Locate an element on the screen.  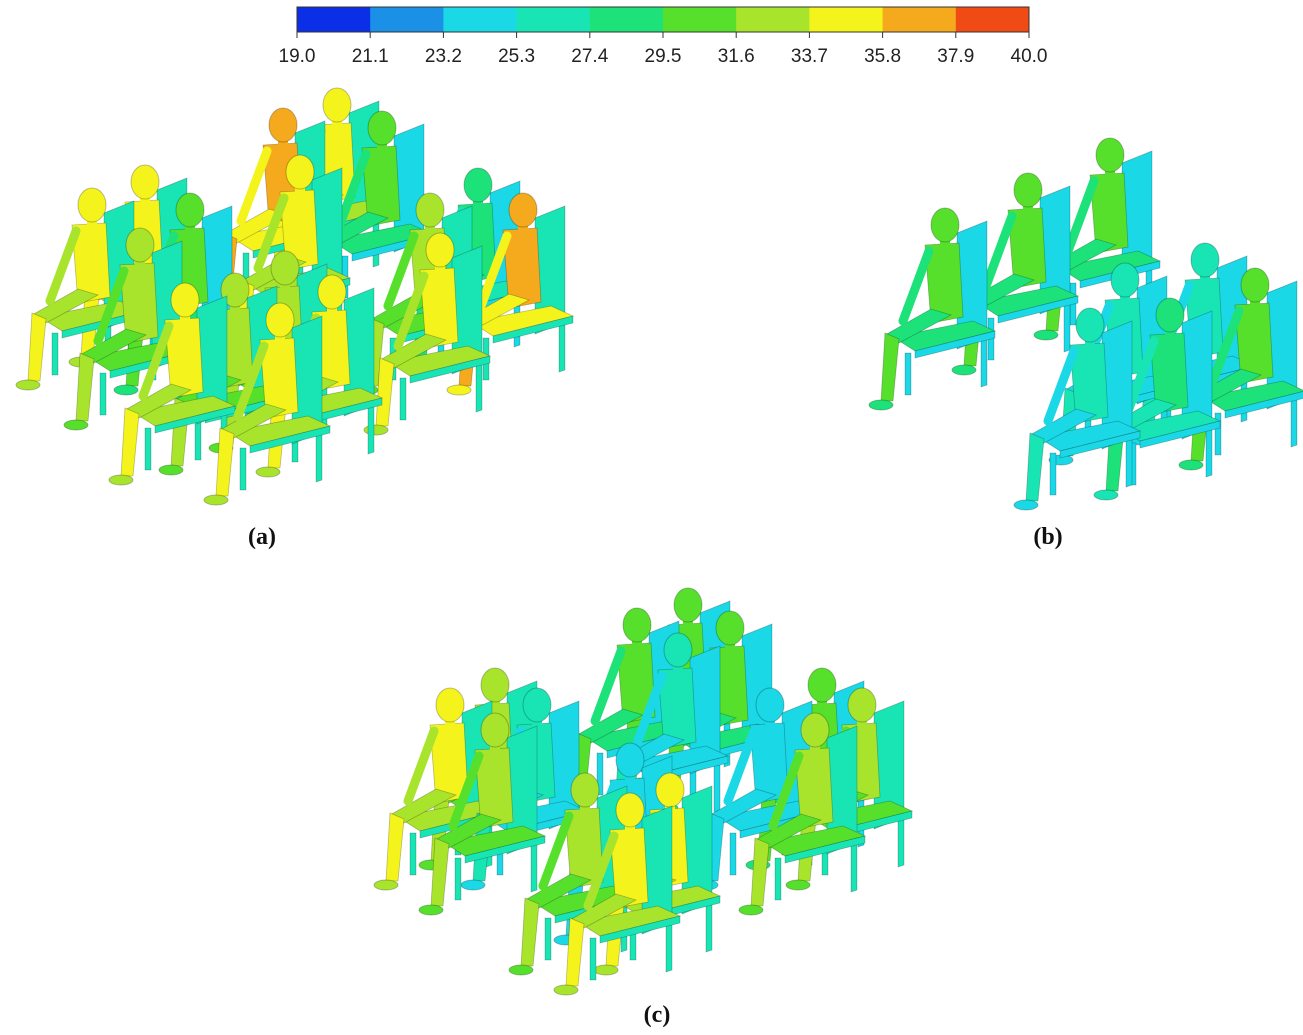
colorbar-label: 33.7 is located at coordinates (809, 56).